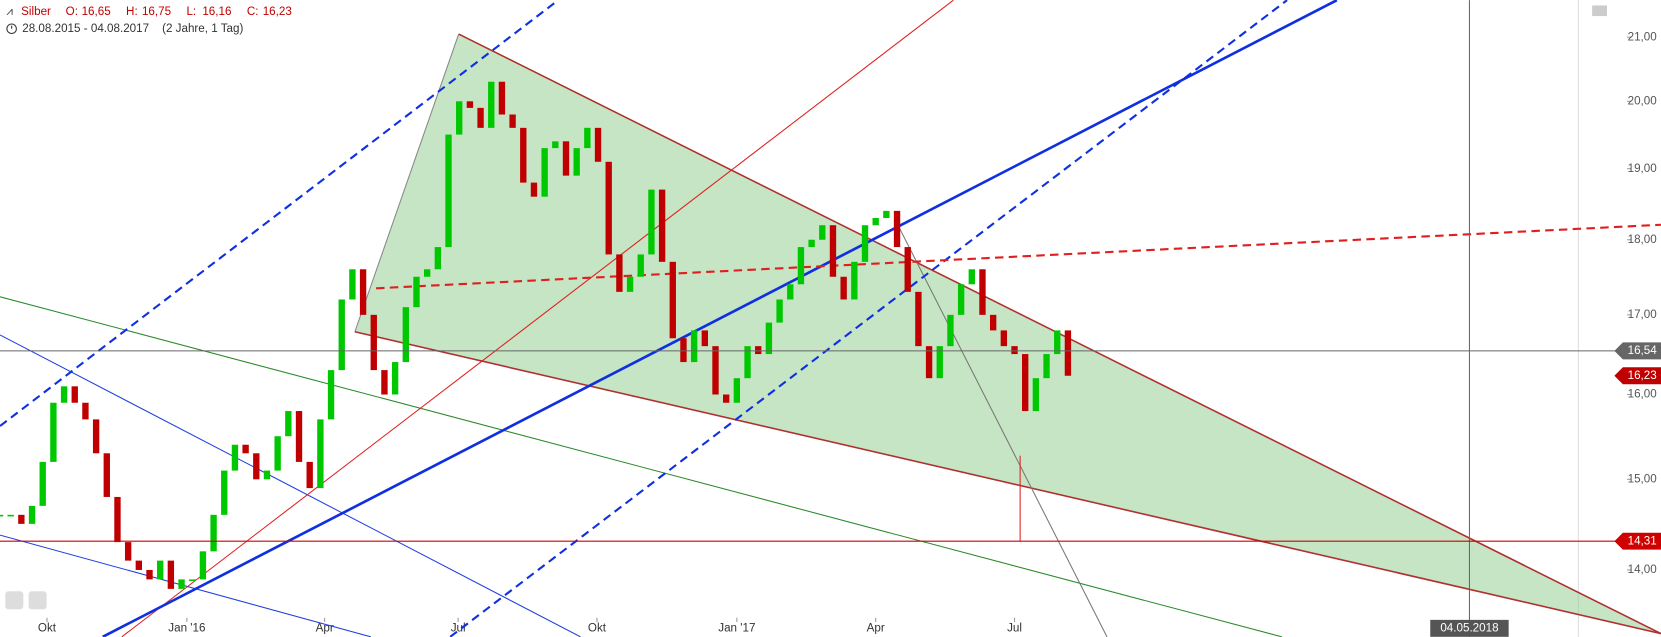  Describe the element at coordinates (9, 11) in the screenshot. I see `chart-icon: ⩘` at that location.